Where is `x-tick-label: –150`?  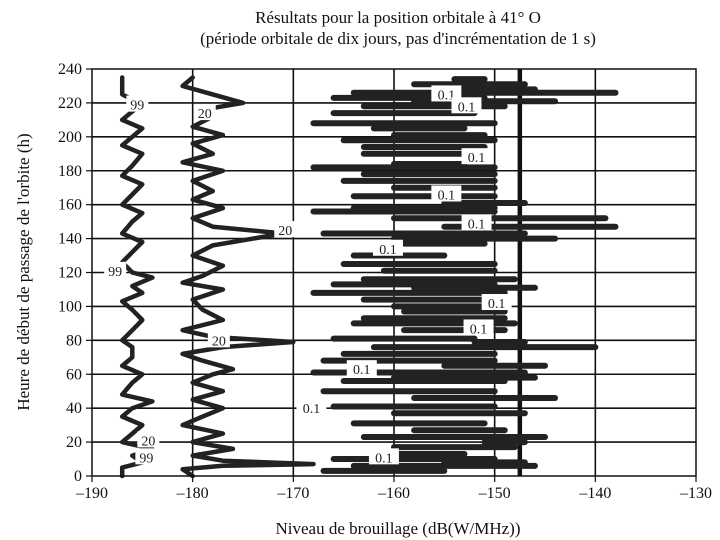 x-tick-label: –150 is located at coordinates (494, 493).